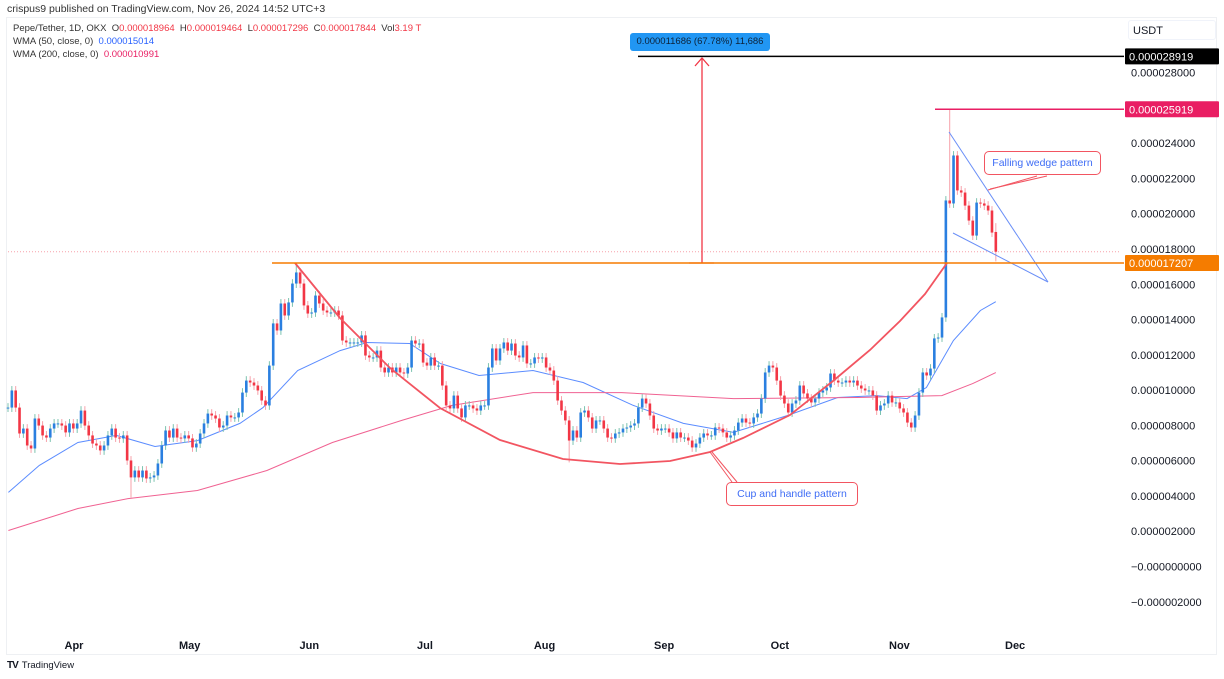 Image resolution: width=1224 pixels, height=679 pixels. Describe the element at coordinates (1172, 262) in the screenshot. I see `support-price-badge` at that location.